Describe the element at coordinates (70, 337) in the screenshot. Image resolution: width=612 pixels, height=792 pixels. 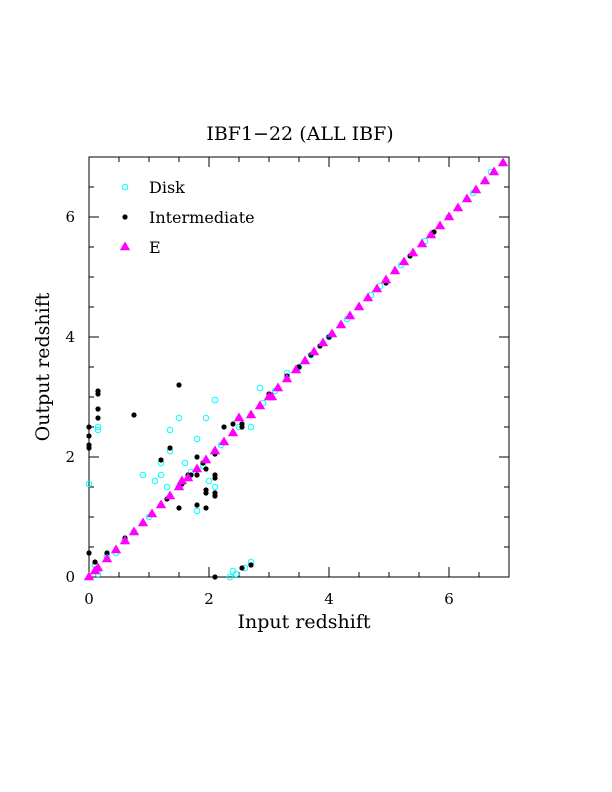
I see `y-tick-label: 4` at that location.